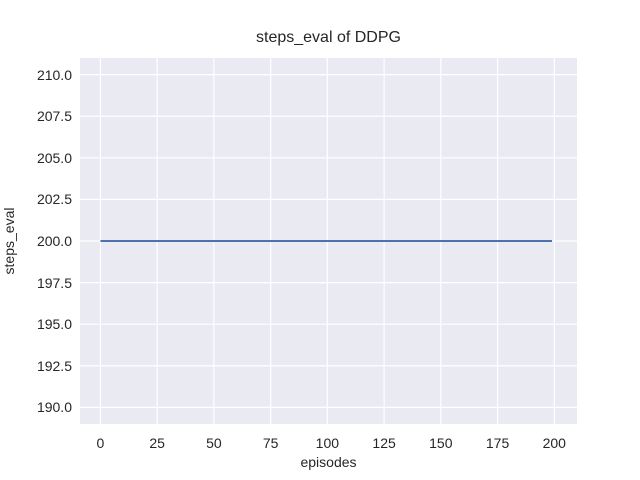  What do you see at coordinates (54, 282) in the screenshot?
I see `y-tick-label: 197.5` at bounding box center [54, 282].